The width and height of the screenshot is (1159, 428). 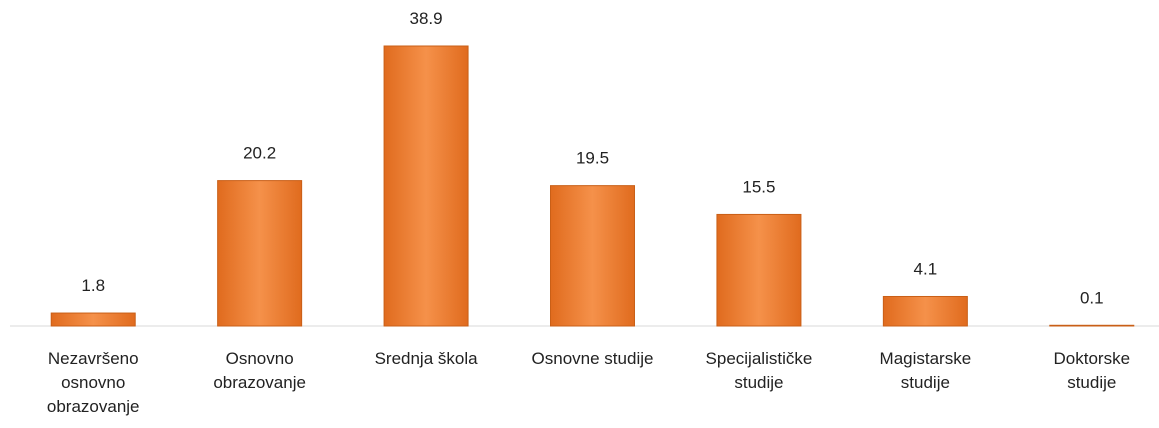 I want to click on value-label: 19.5, so click(x=592, y=158).